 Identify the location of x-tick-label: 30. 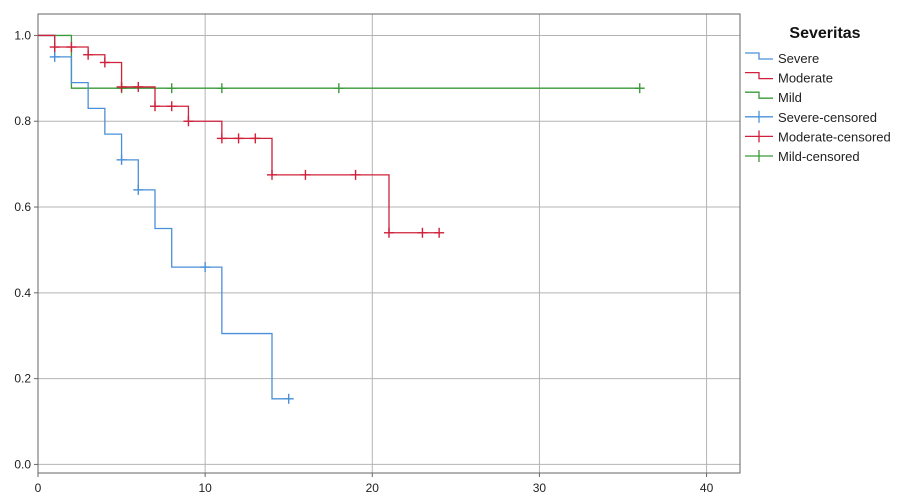
(540, 487).